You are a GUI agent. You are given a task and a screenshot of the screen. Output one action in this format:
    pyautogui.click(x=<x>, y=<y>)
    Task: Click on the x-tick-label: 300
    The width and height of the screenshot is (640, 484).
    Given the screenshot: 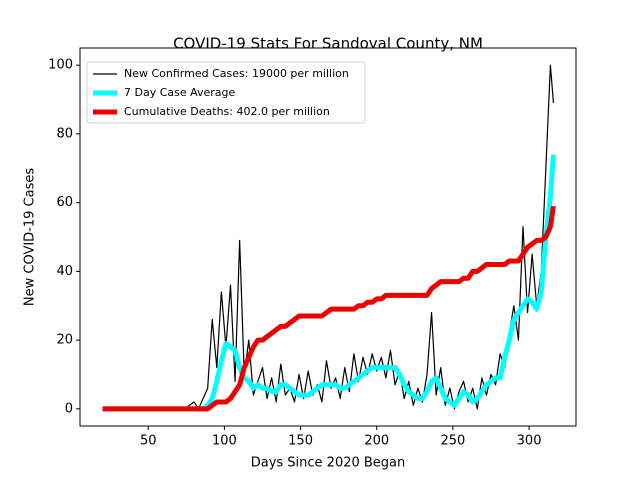 What is the action you would take?
    pyautogui.click(x=529, y=441)
    